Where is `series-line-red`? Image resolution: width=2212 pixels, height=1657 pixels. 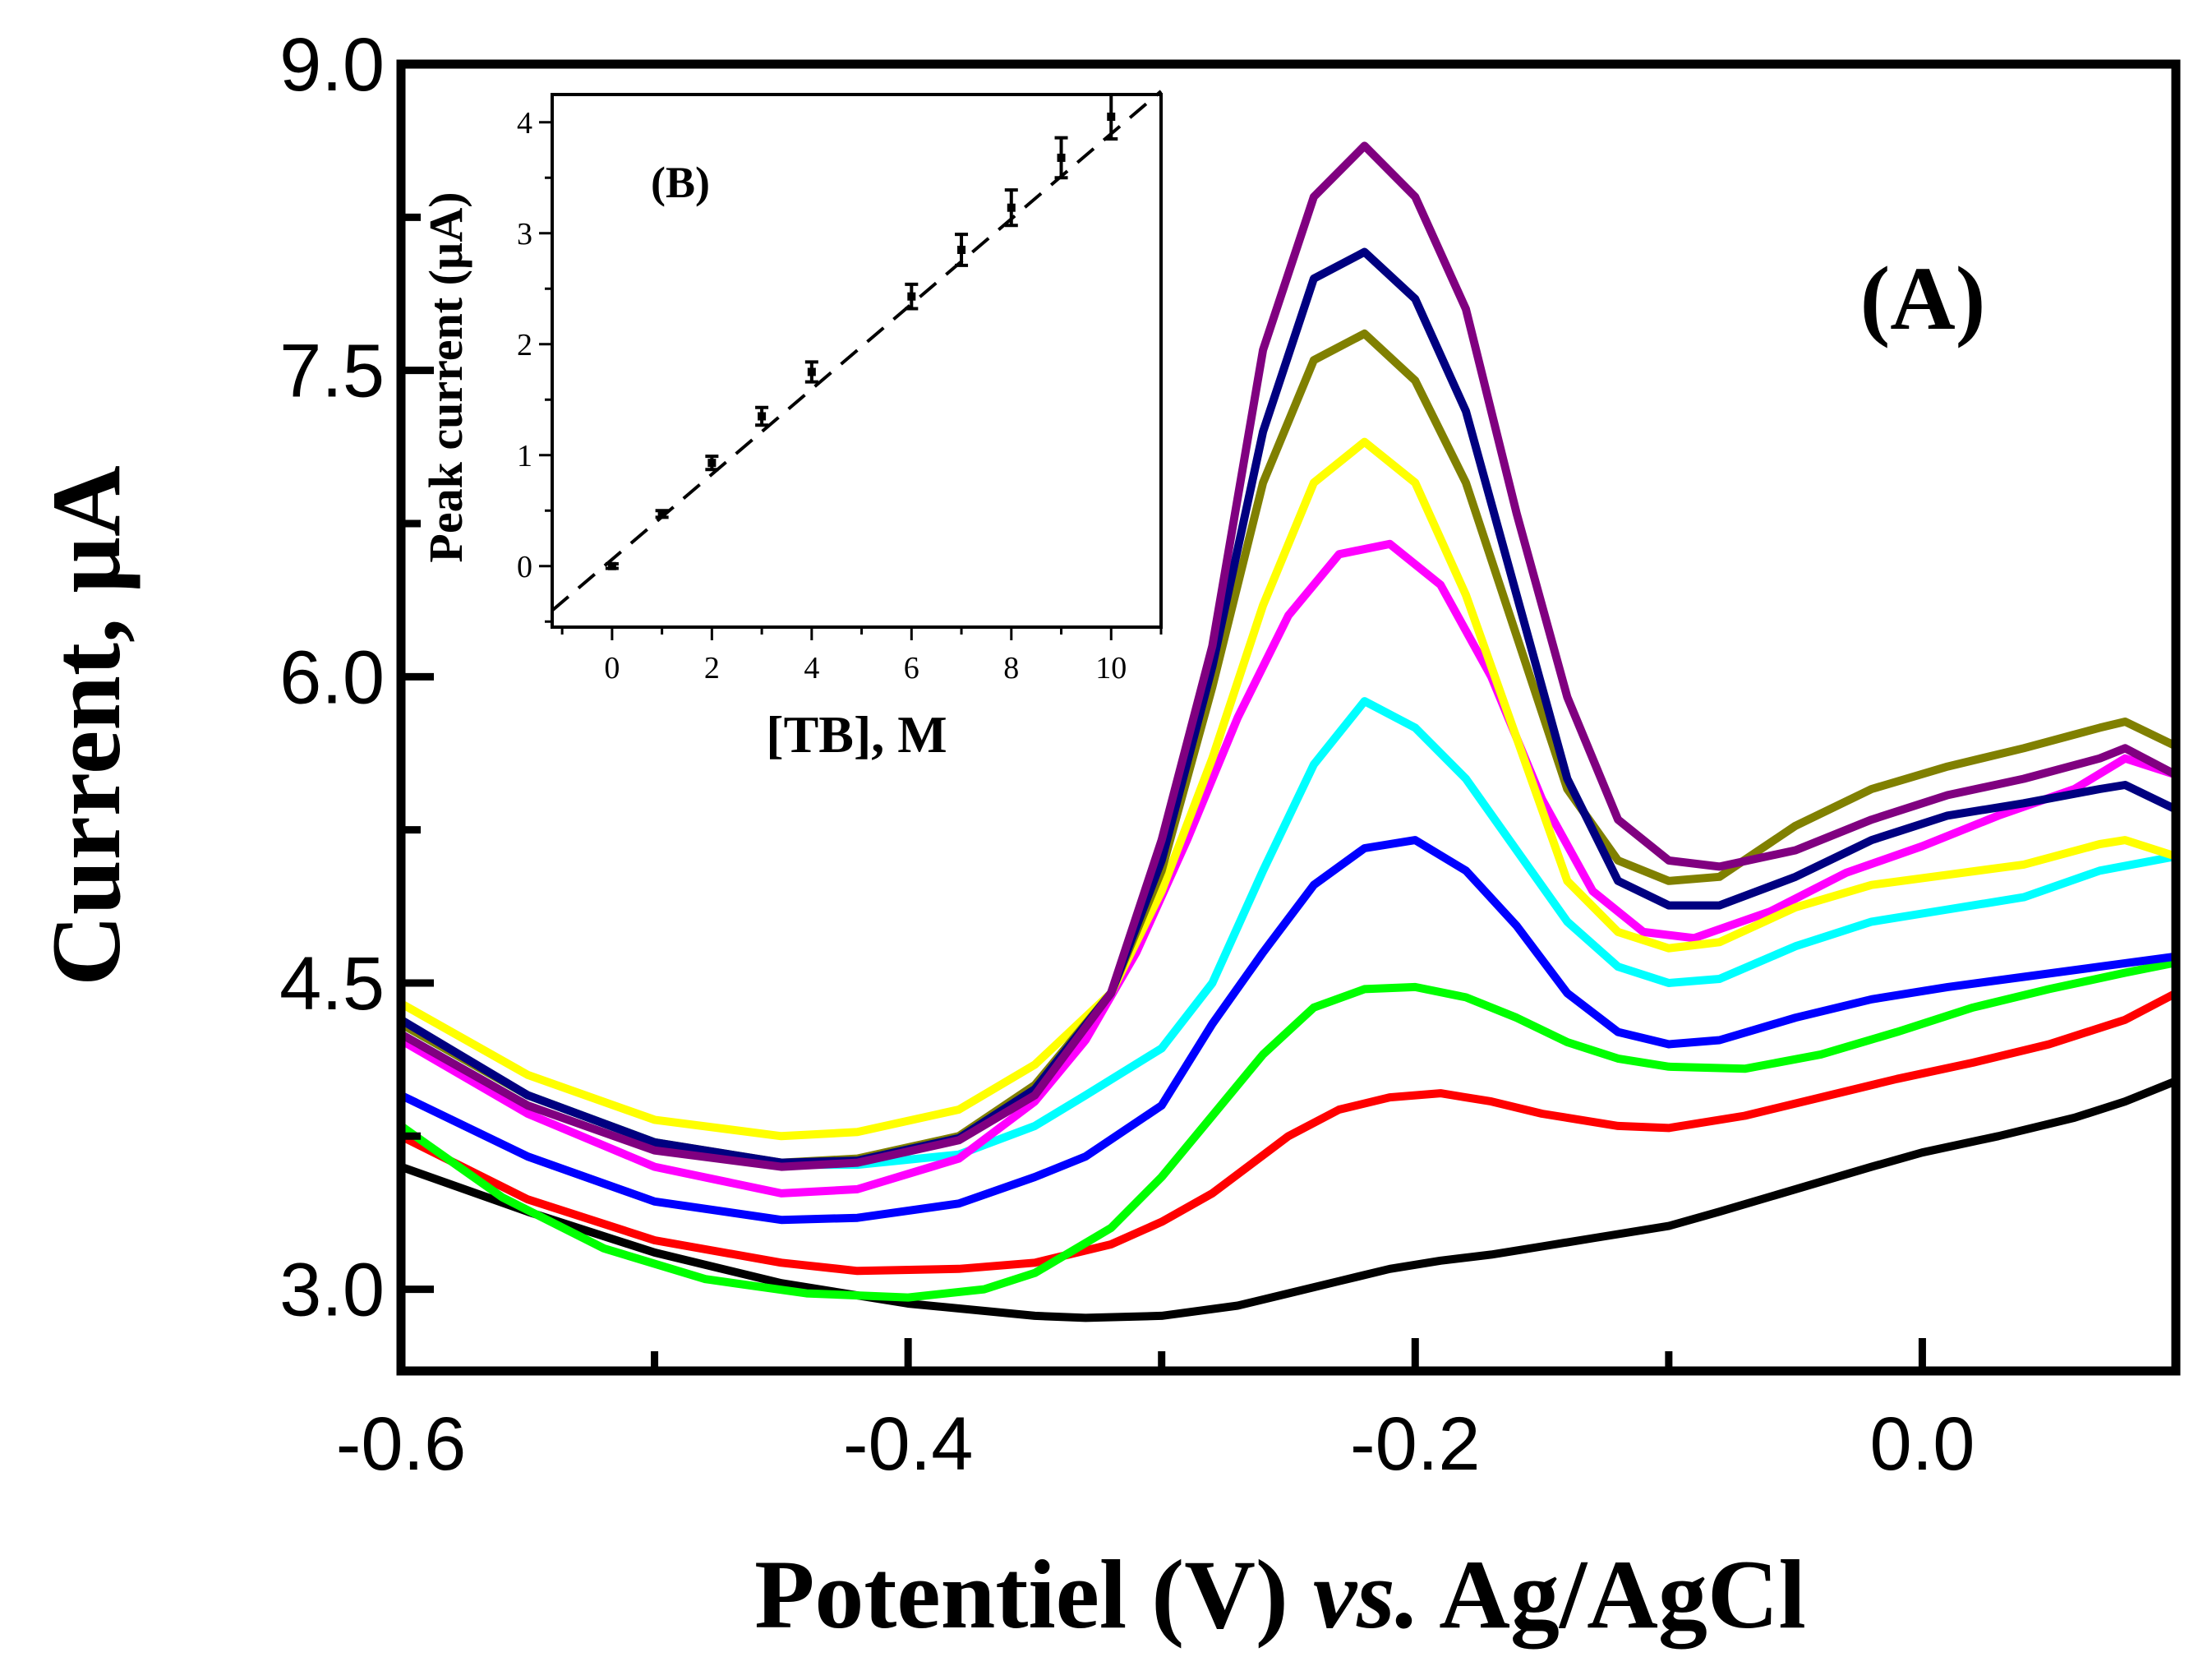 series-line-red is located at coordinates (1288, 1132).